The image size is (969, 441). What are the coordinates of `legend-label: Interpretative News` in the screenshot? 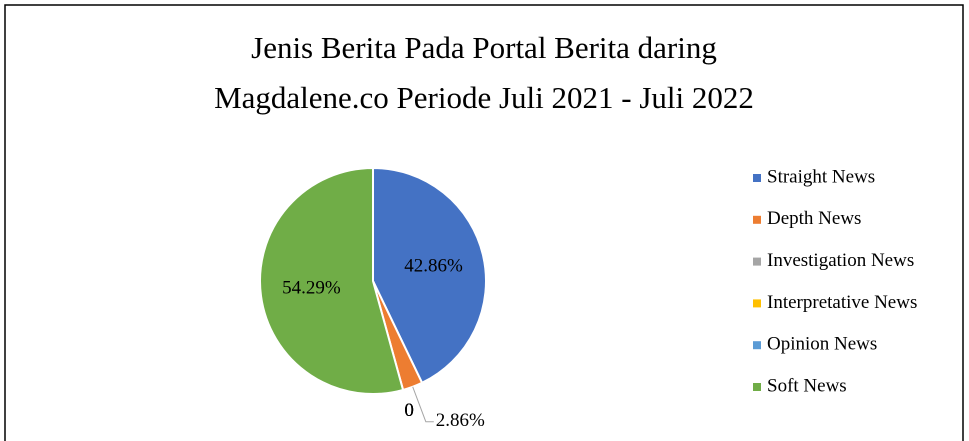 It's located at (842, 302).